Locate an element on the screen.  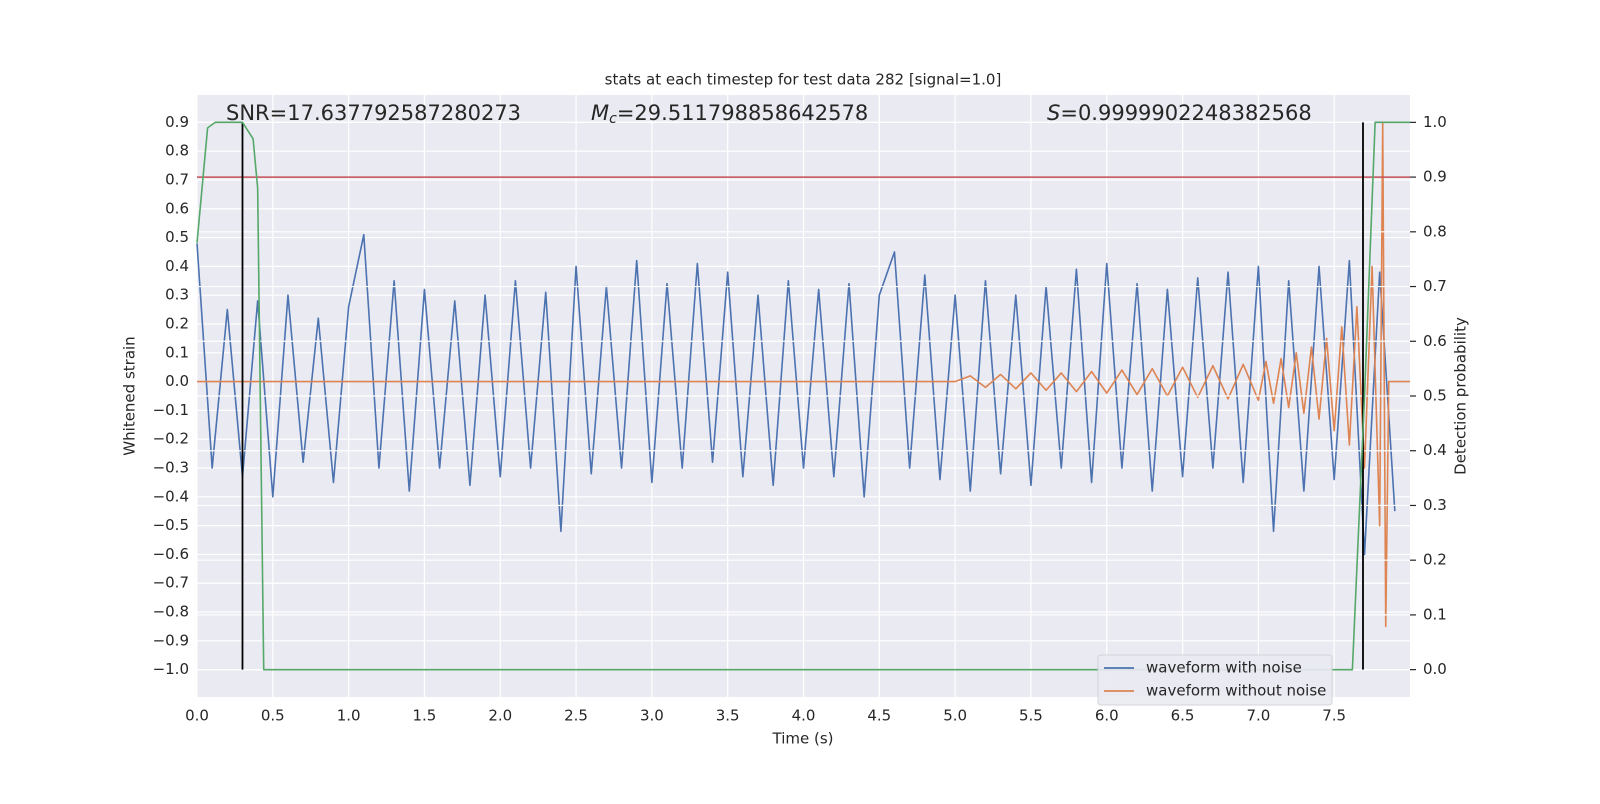
y-tick-label: 0.2 is located at coordinates (177, 323).